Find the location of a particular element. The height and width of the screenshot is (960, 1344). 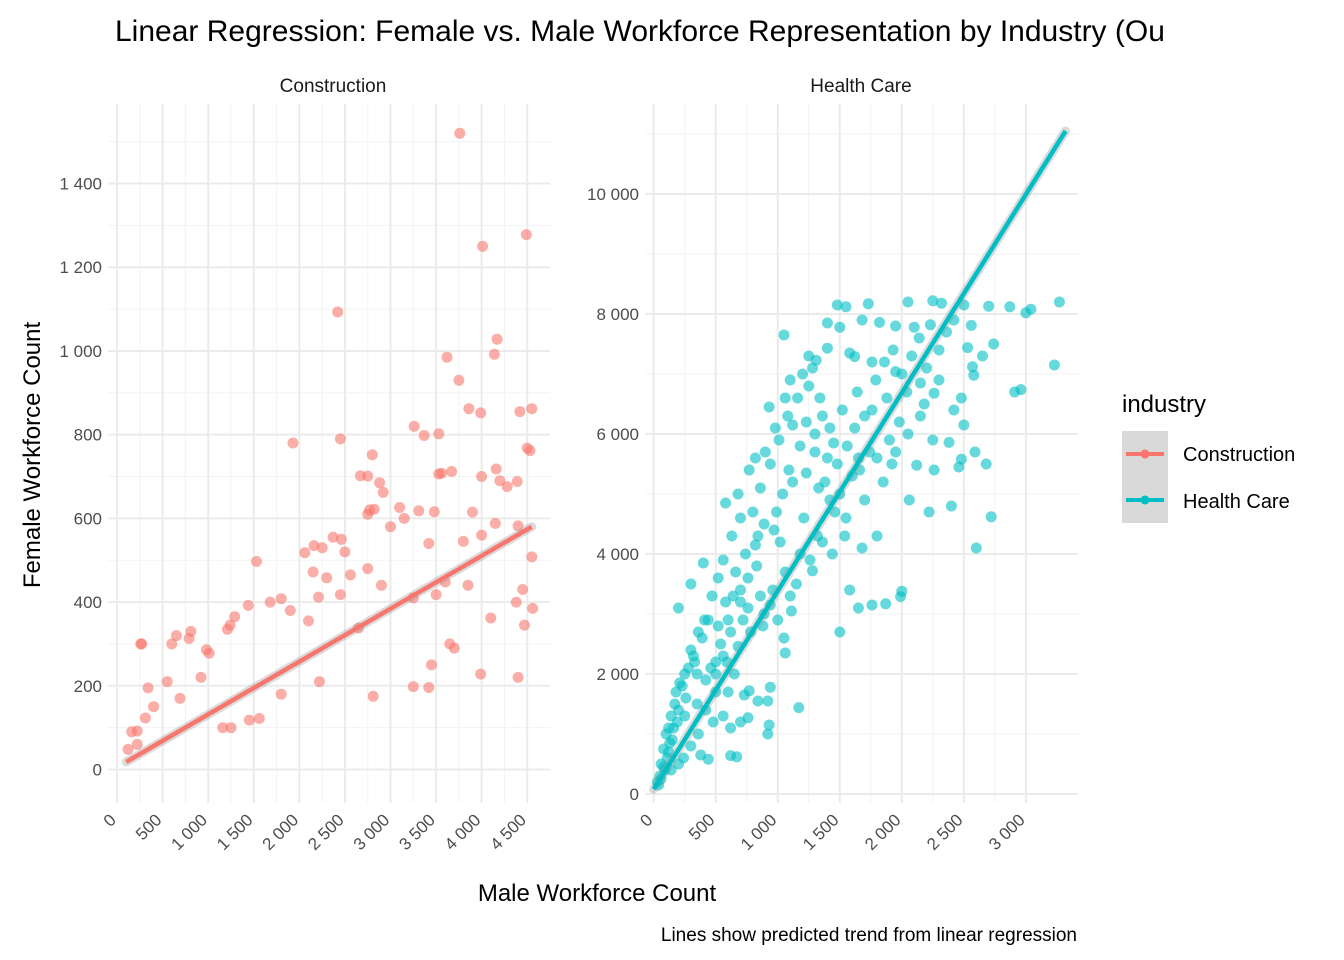

regression-line is located at coordinates (329, 644).